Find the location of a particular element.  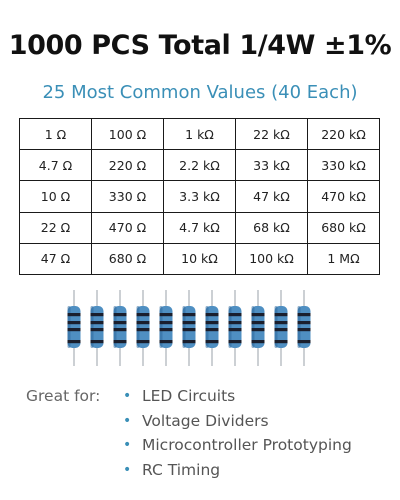

list-item: • Voltage Dividers is located at coordinates (236, 421).